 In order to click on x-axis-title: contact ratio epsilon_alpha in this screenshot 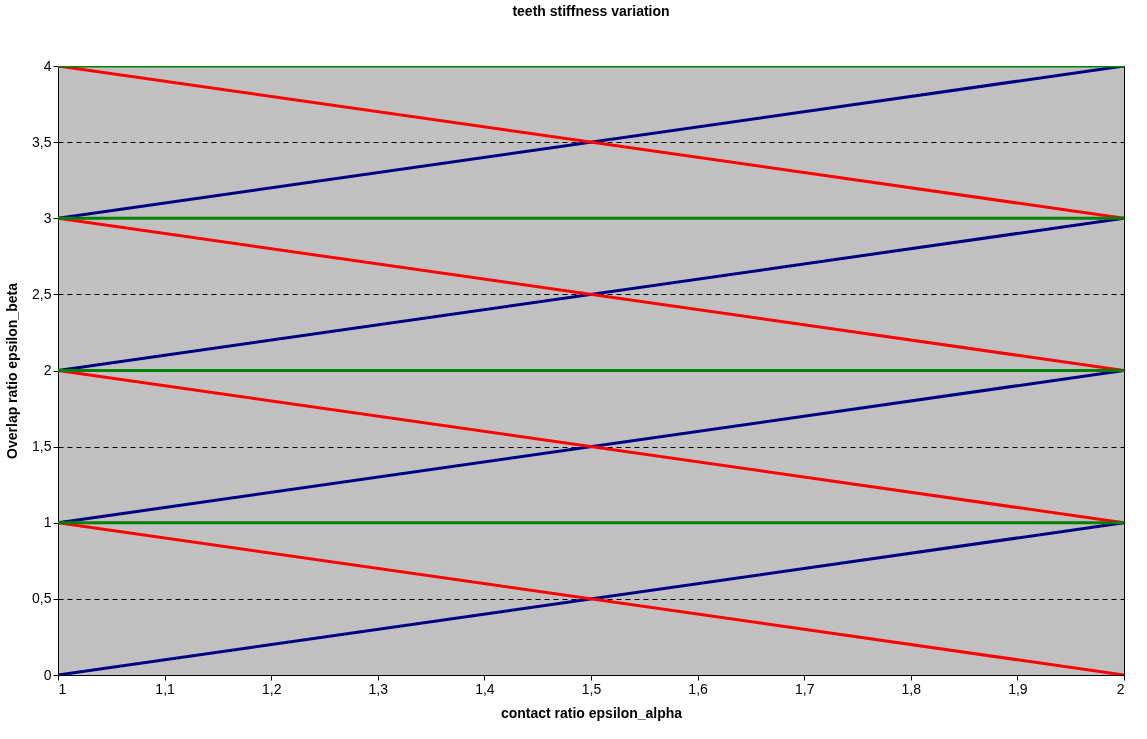, I will do `click(591, 712)`.